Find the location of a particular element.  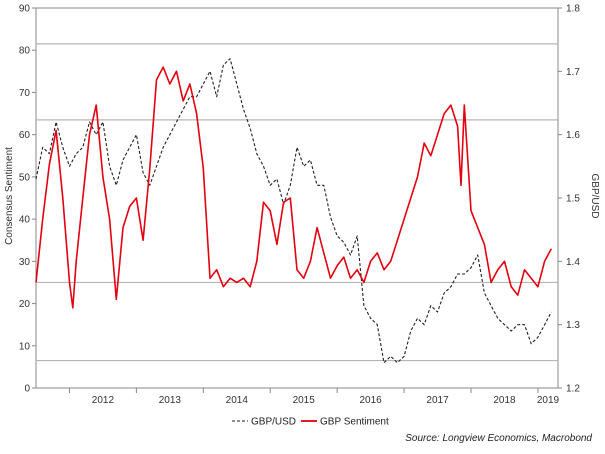

left-tick-label: 60 is located at coordinates (25, 135).